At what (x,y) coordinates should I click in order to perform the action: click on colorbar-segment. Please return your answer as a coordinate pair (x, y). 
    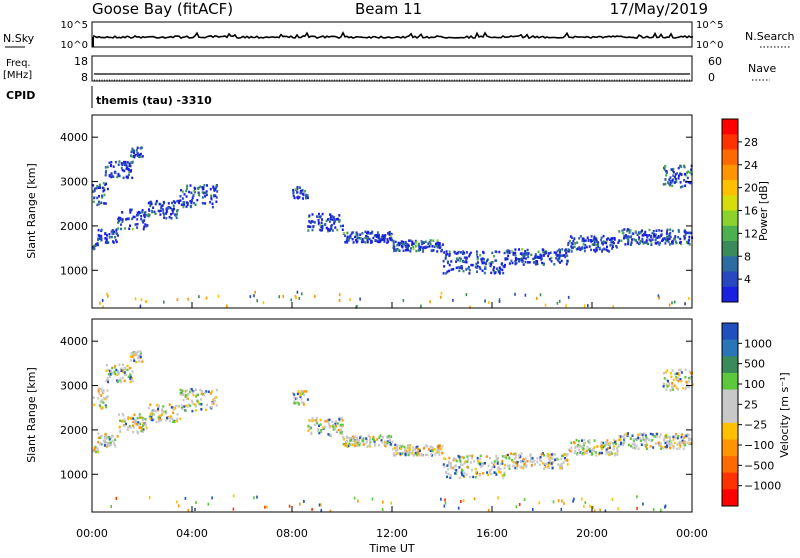
    Looking at the image, I should click on (730, 172).